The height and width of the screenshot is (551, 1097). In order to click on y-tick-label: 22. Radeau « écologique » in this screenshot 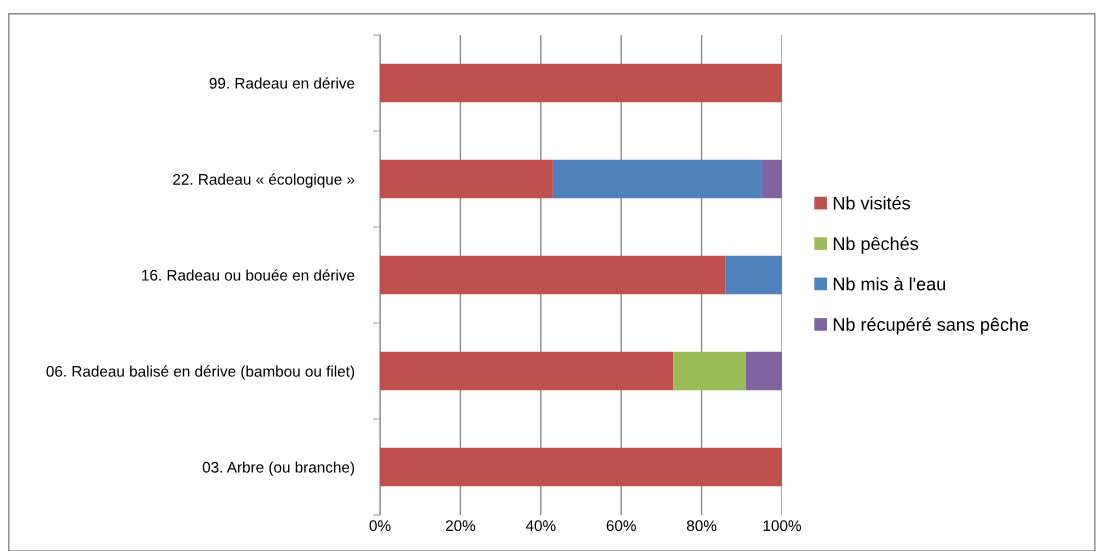, I will do `click(264, 180)`.